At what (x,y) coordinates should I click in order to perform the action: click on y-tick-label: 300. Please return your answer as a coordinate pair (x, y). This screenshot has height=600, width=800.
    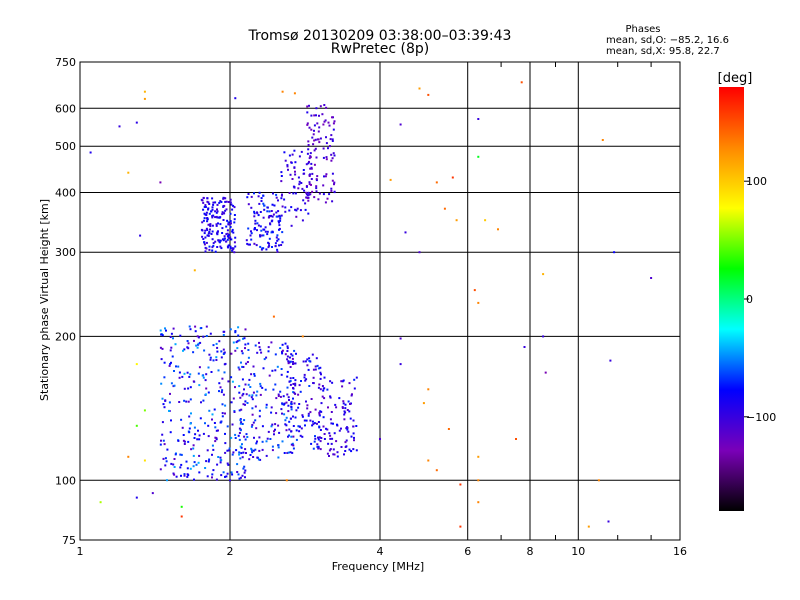
    Looking at the image, I should click on (65, 252).